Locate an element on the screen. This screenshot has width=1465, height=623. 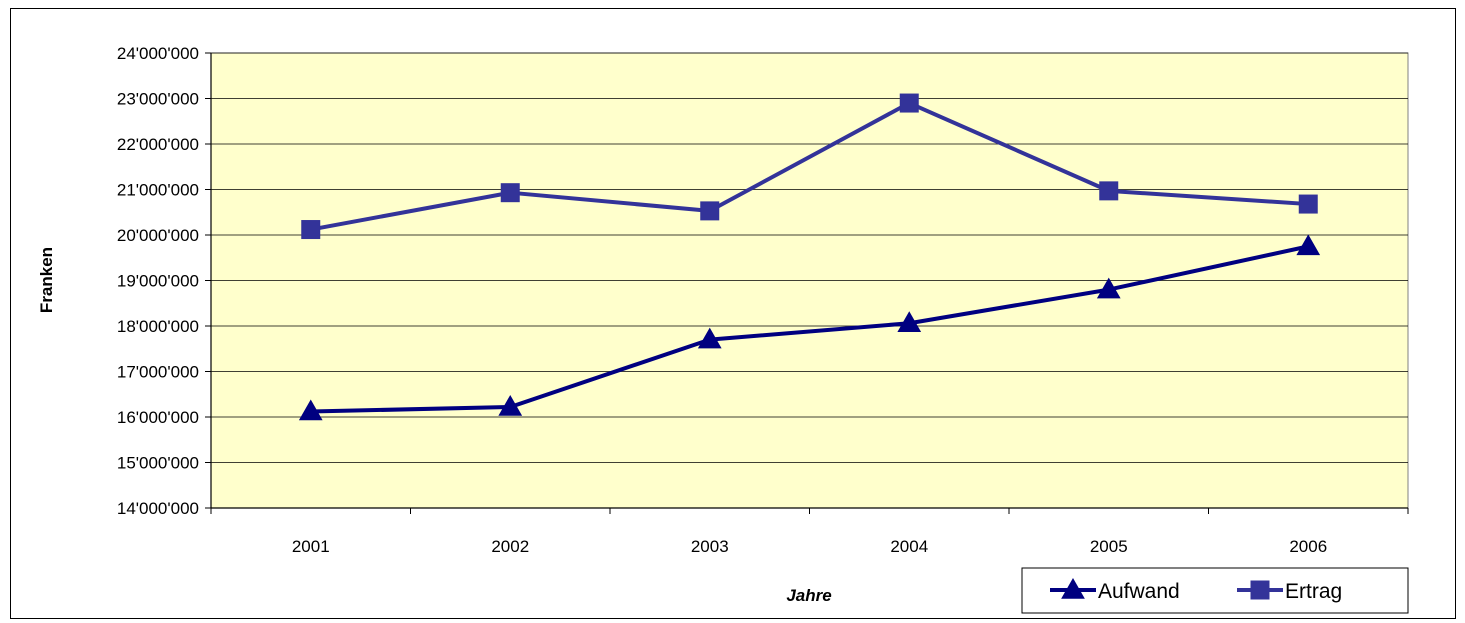
legend-label-aufwand: Aufwand is located at coordinates (1139, 591).